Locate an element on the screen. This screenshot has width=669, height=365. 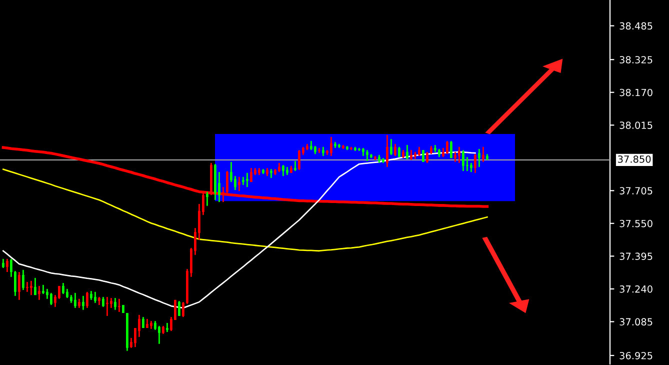
y-tick-label: 36.925 is located at coordinates (636, 356).